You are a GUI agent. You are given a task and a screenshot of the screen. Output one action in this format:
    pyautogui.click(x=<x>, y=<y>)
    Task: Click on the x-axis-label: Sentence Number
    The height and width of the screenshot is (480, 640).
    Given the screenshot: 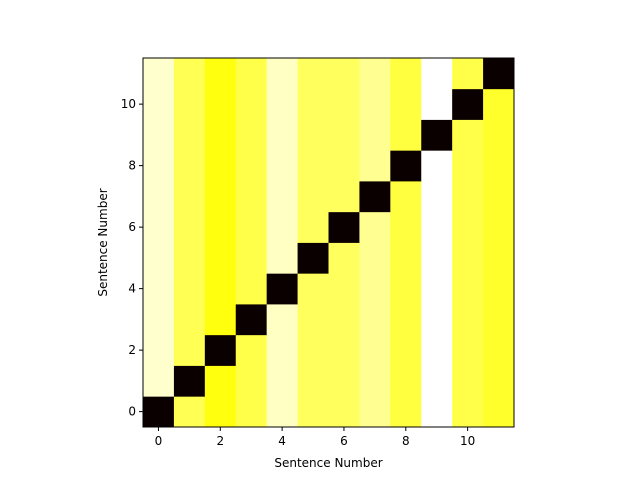 What is the action you would take?
    pyautogui.click(x=328, y=463)
    